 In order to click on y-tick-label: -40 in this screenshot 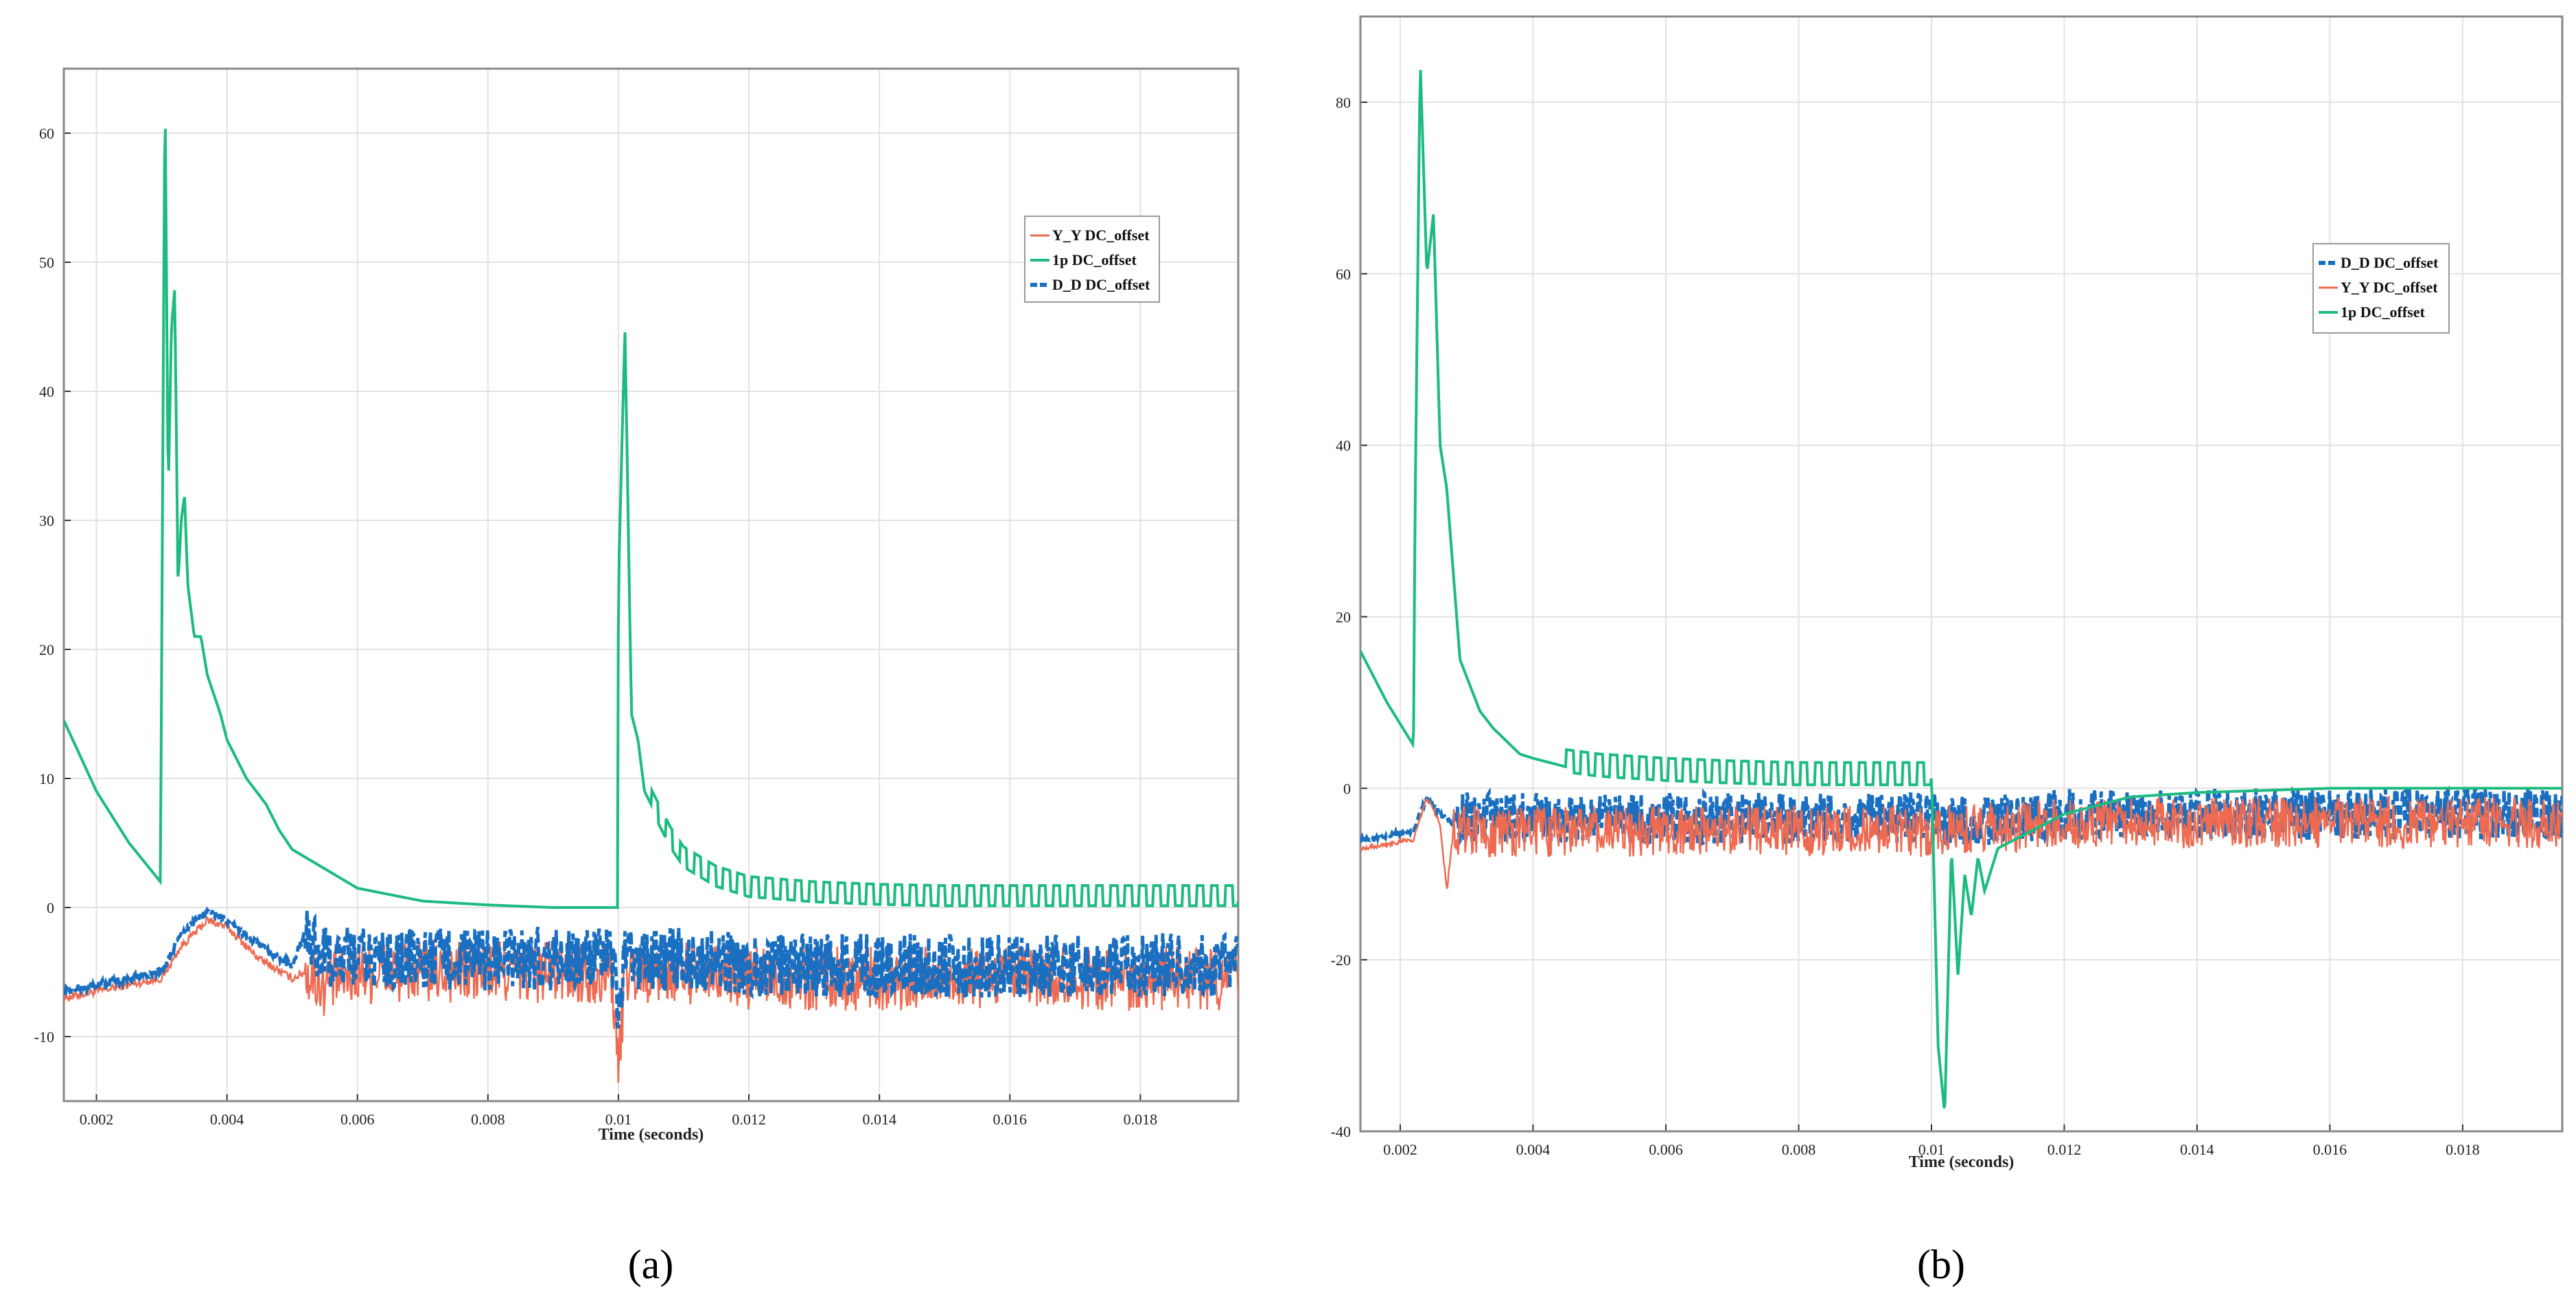, I will do `click(1341, 1131)`.